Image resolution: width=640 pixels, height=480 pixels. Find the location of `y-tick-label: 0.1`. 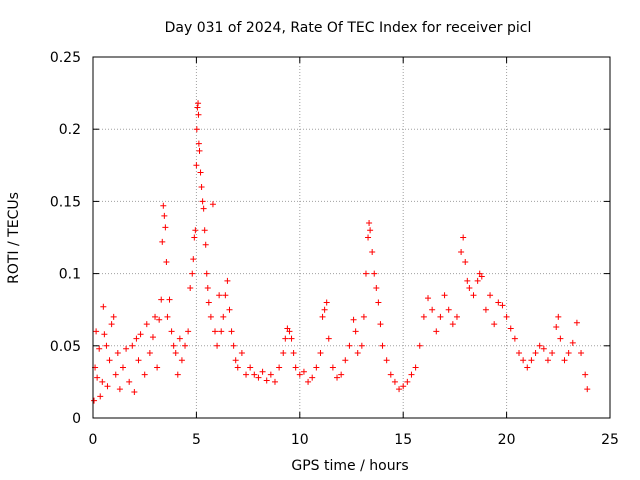

y-tick-label: 0.1 is located at coordinates (70, 275).